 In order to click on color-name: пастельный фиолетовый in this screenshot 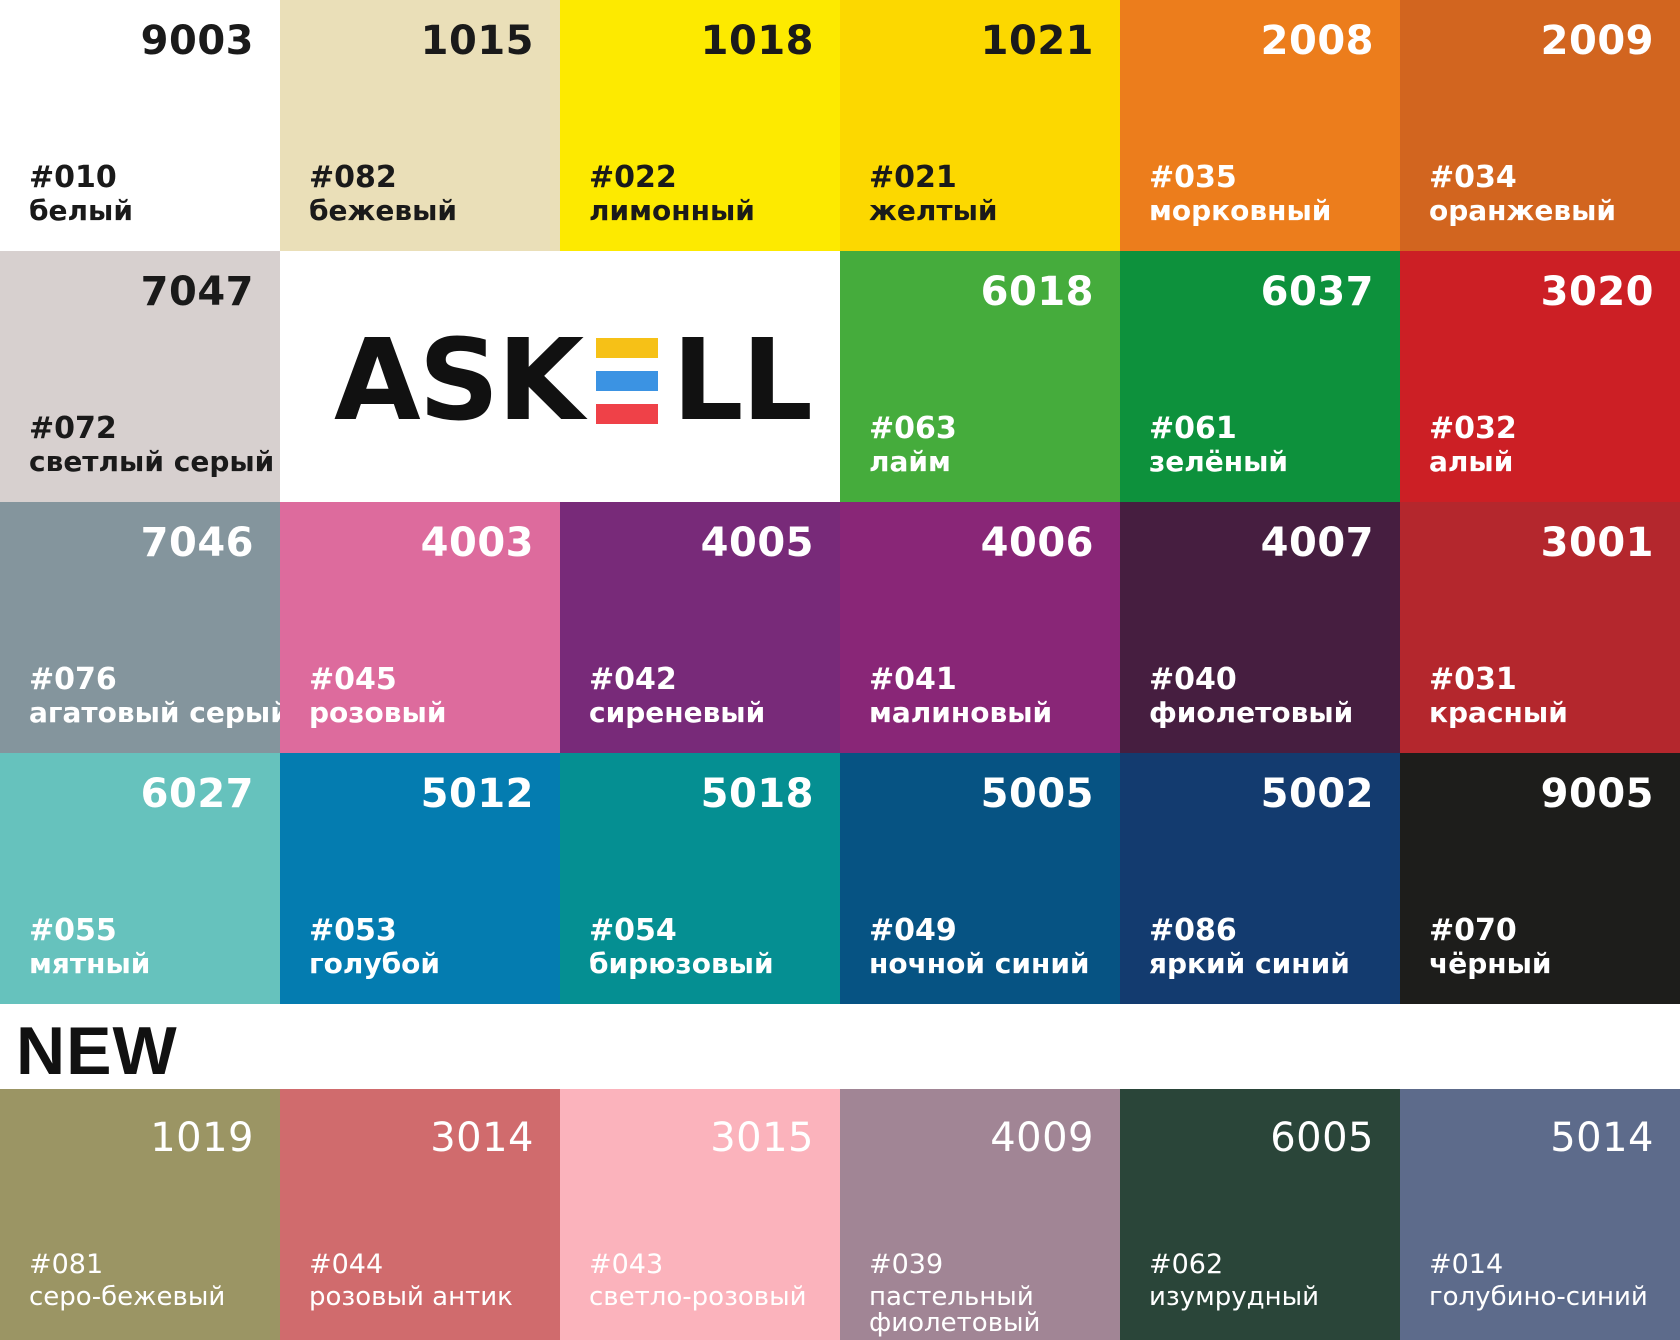, I will do `click(955, 1310)`.